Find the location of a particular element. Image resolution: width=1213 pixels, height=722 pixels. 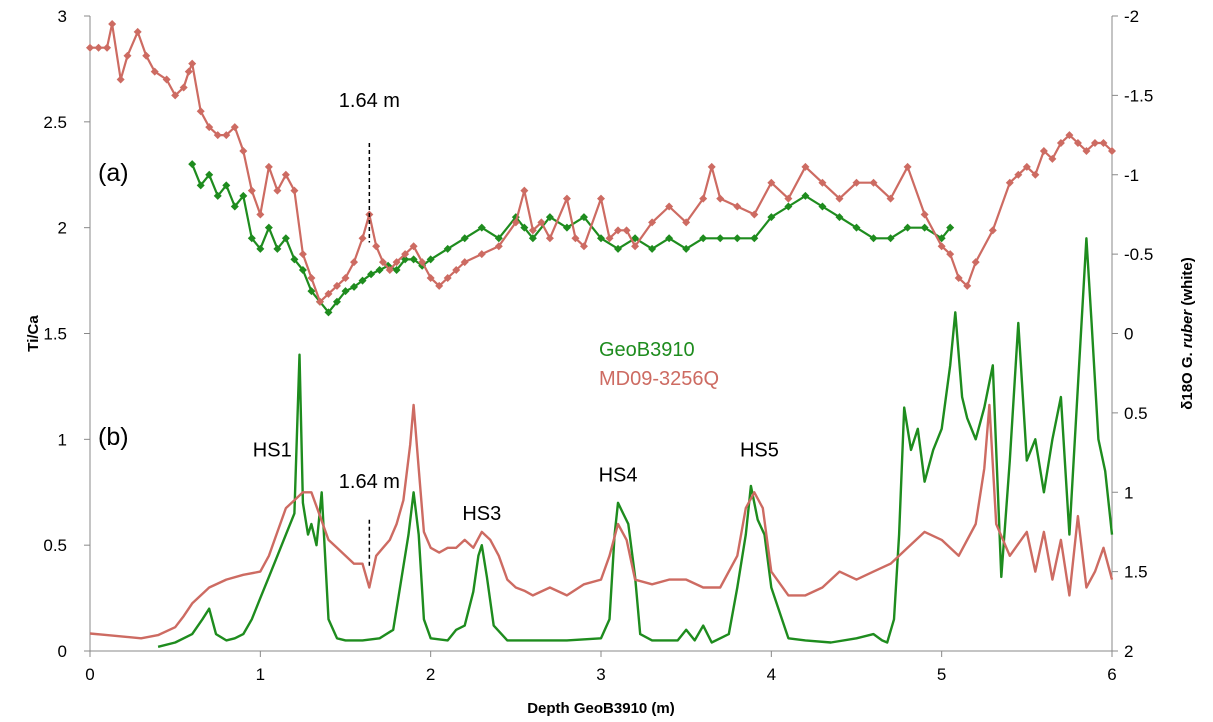

y-left-tick-label: 0 is located at coordinates (62, 651).